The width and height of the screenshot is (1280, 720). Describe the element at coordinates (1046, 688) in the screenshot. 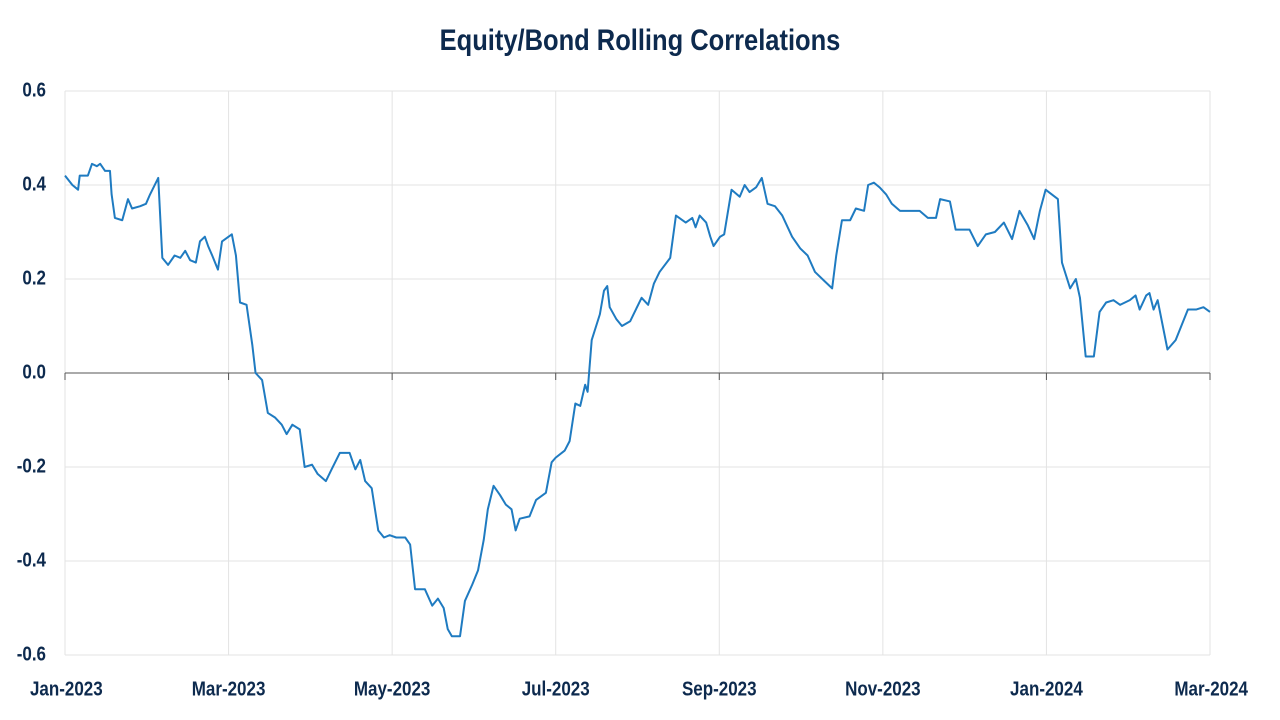

I see `x-tick-label: Jan-2024` at that location.